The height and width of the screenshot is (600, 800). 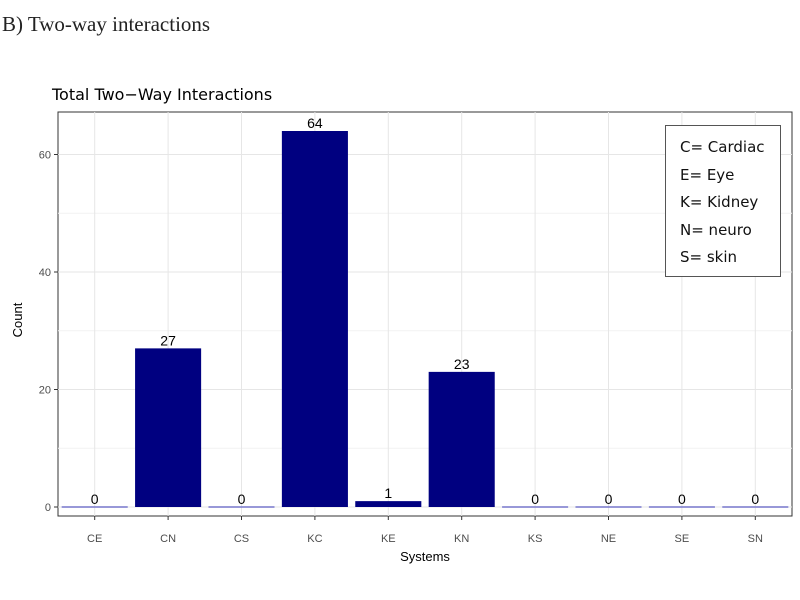 I want to click on bar-label-ce: 0, so click(x=95, y=499).